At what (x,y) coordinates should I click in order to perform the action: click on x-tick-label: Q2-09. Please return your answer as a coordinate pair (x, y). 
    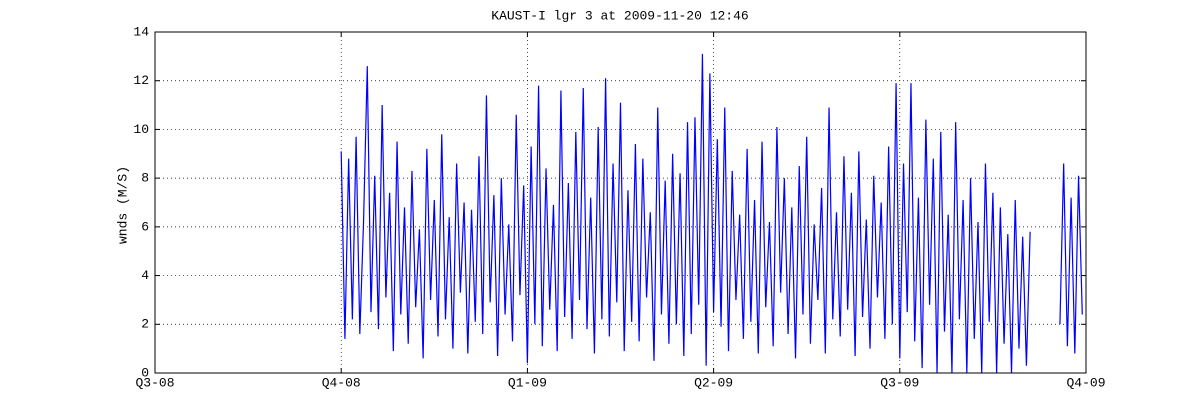
    Looking at the image, I should click on (713, 382).